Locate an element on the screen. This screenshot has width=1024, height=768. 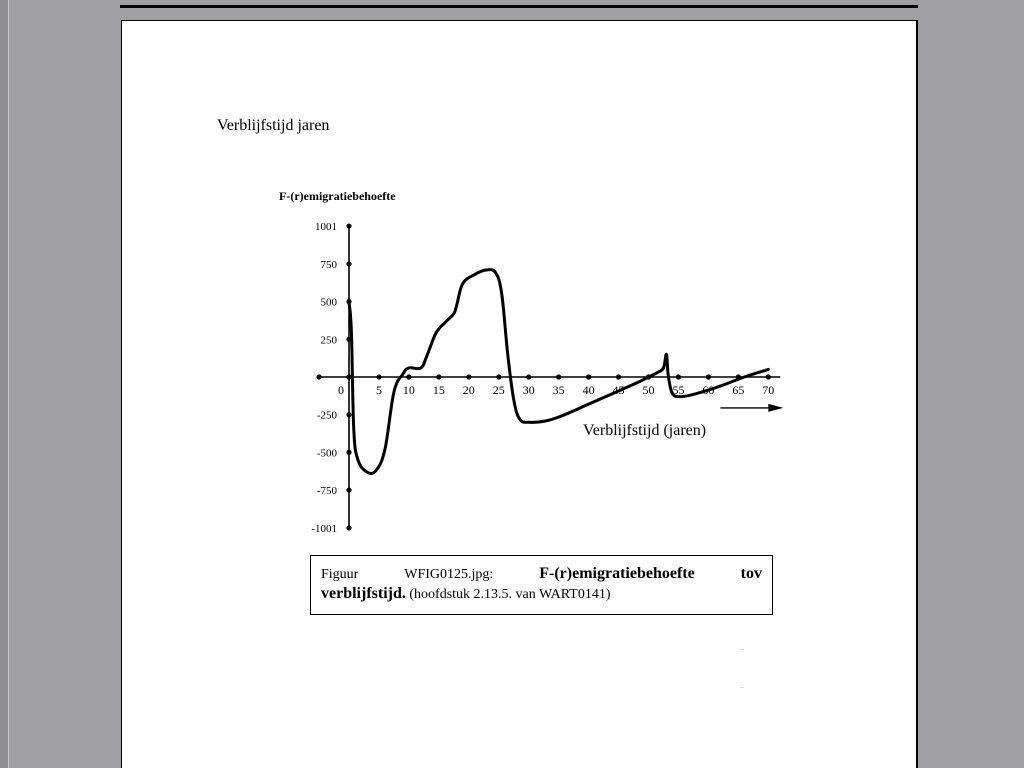
x-tick-label: 15 is located at coordinates (439, 390).